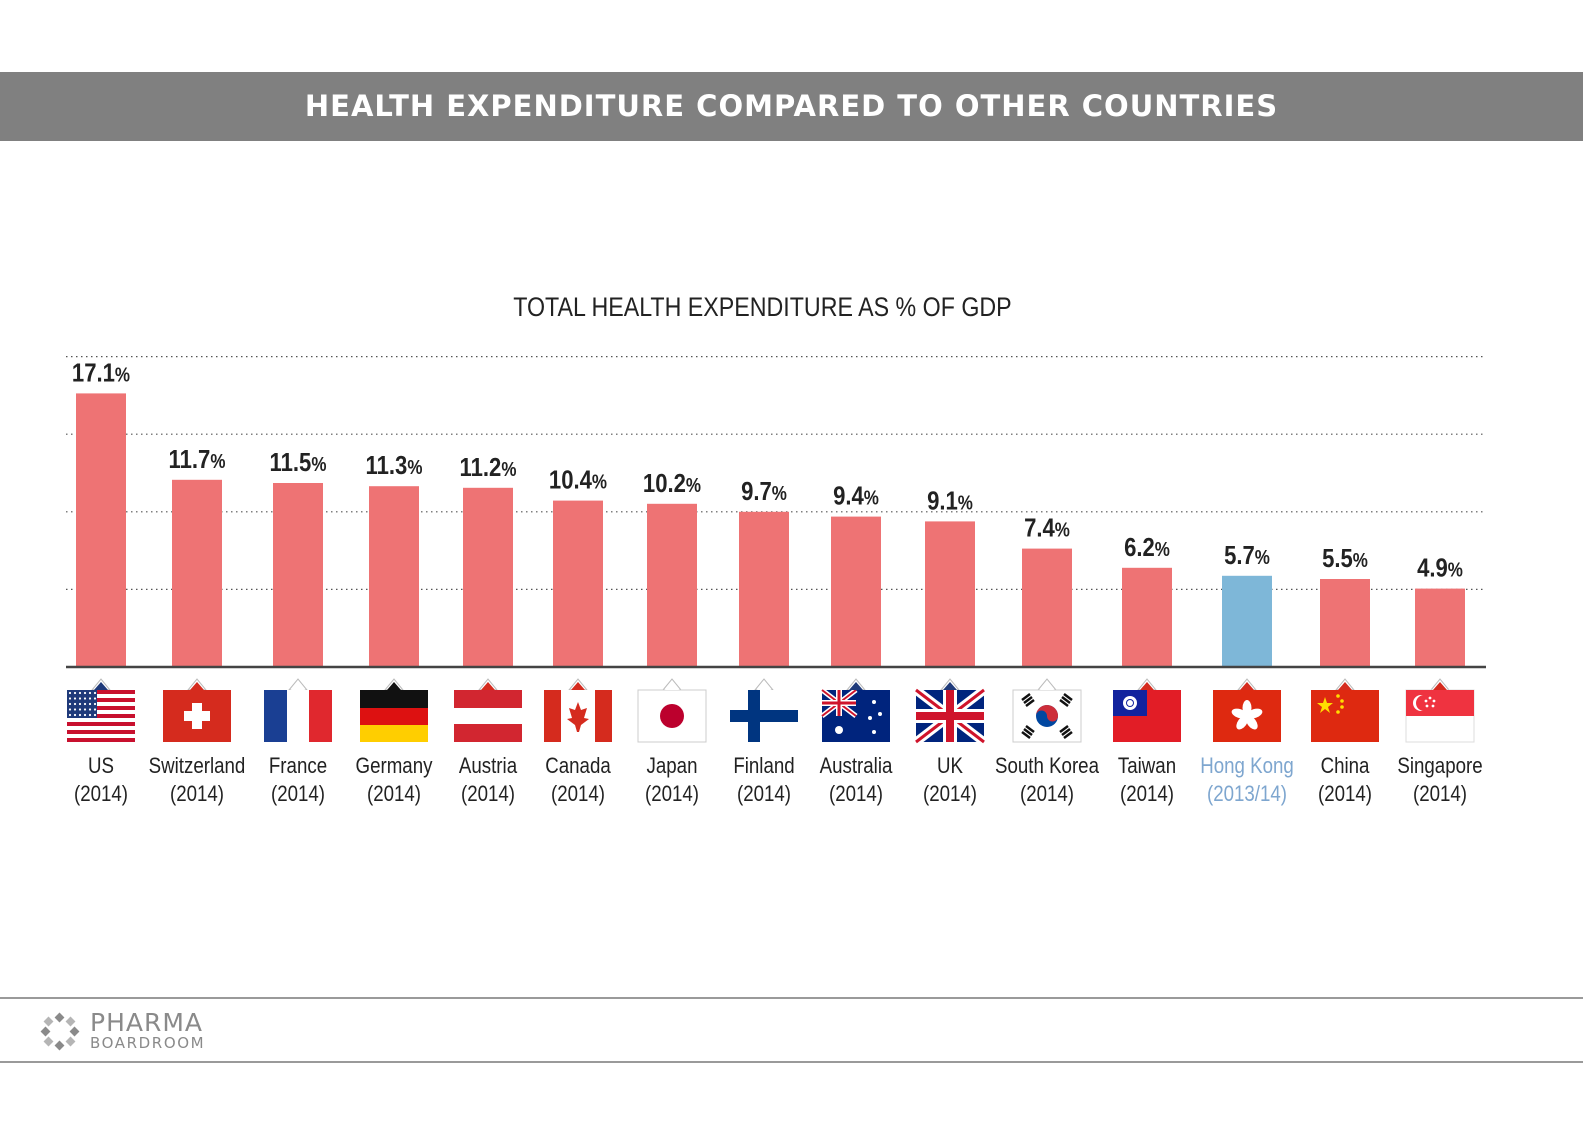 The height and width of the screenshot is (1146, 1583). What do you see at coordinates (1345, 710) in the screenshot?
I see `china-flag-icon` at bounding box center [1345, 710].